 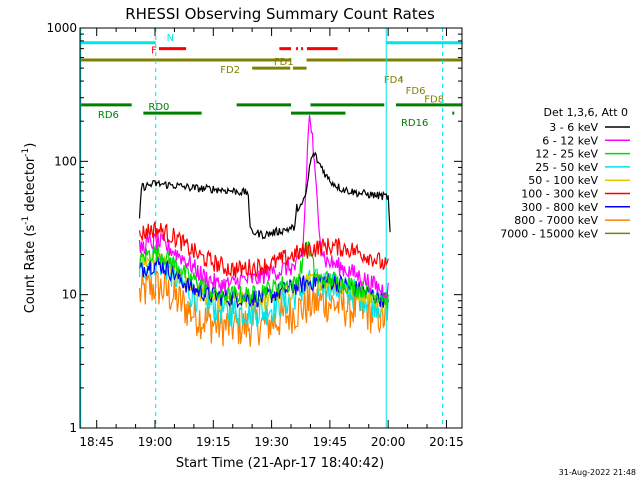 What do you see at coordinates (570, 140) in the screenshot?
I see `legend-entry-label: 6 - 12 keV` at bounding box center [570, 140].